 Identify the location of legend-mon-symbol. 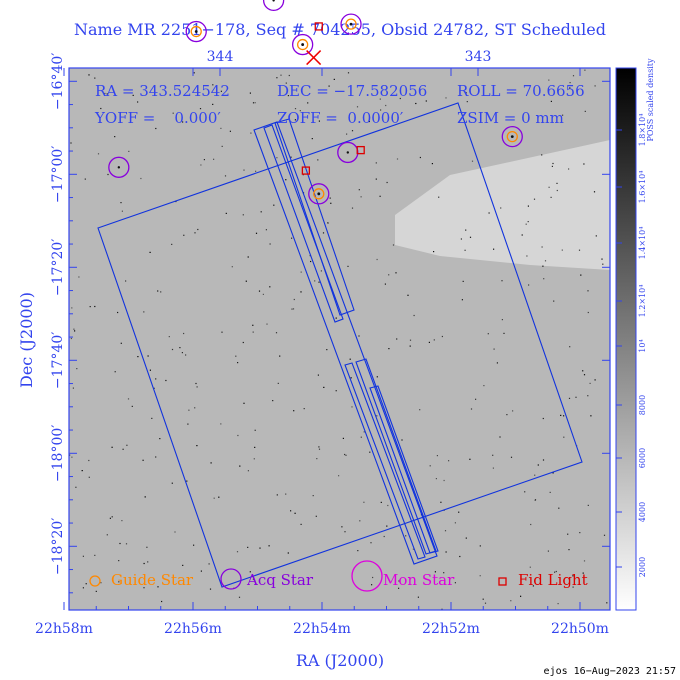
(367, 576).